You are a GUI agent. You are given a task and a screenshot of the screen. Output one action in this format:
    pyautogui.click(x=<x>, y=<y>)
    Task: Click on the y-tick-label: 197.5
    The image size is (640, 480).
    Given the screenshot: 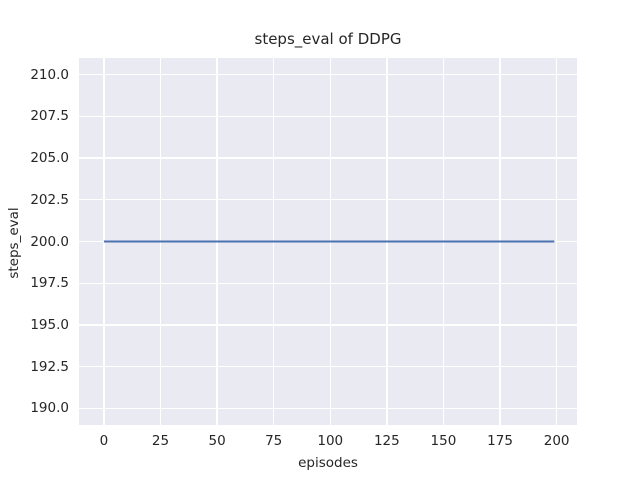 What is the action you would take?
    pyautogui.click(x=49, y=283)
    